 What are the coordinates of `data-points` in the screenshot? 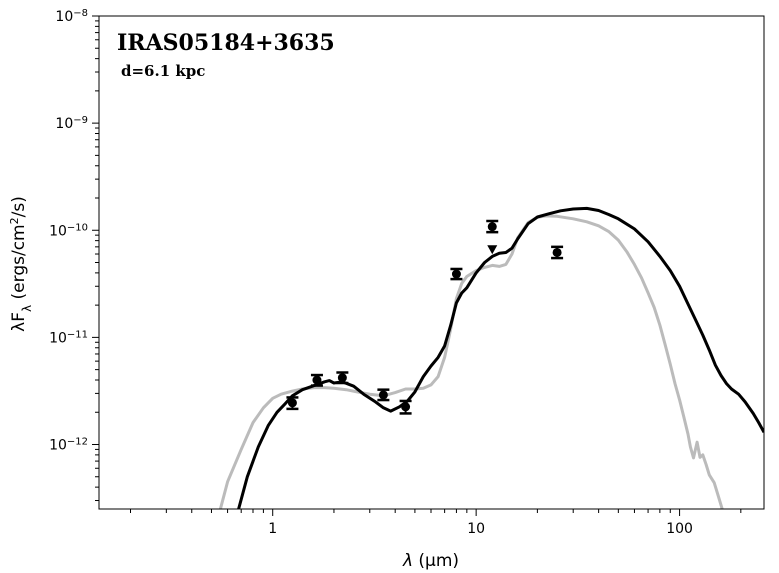 It's located at (425, 317).